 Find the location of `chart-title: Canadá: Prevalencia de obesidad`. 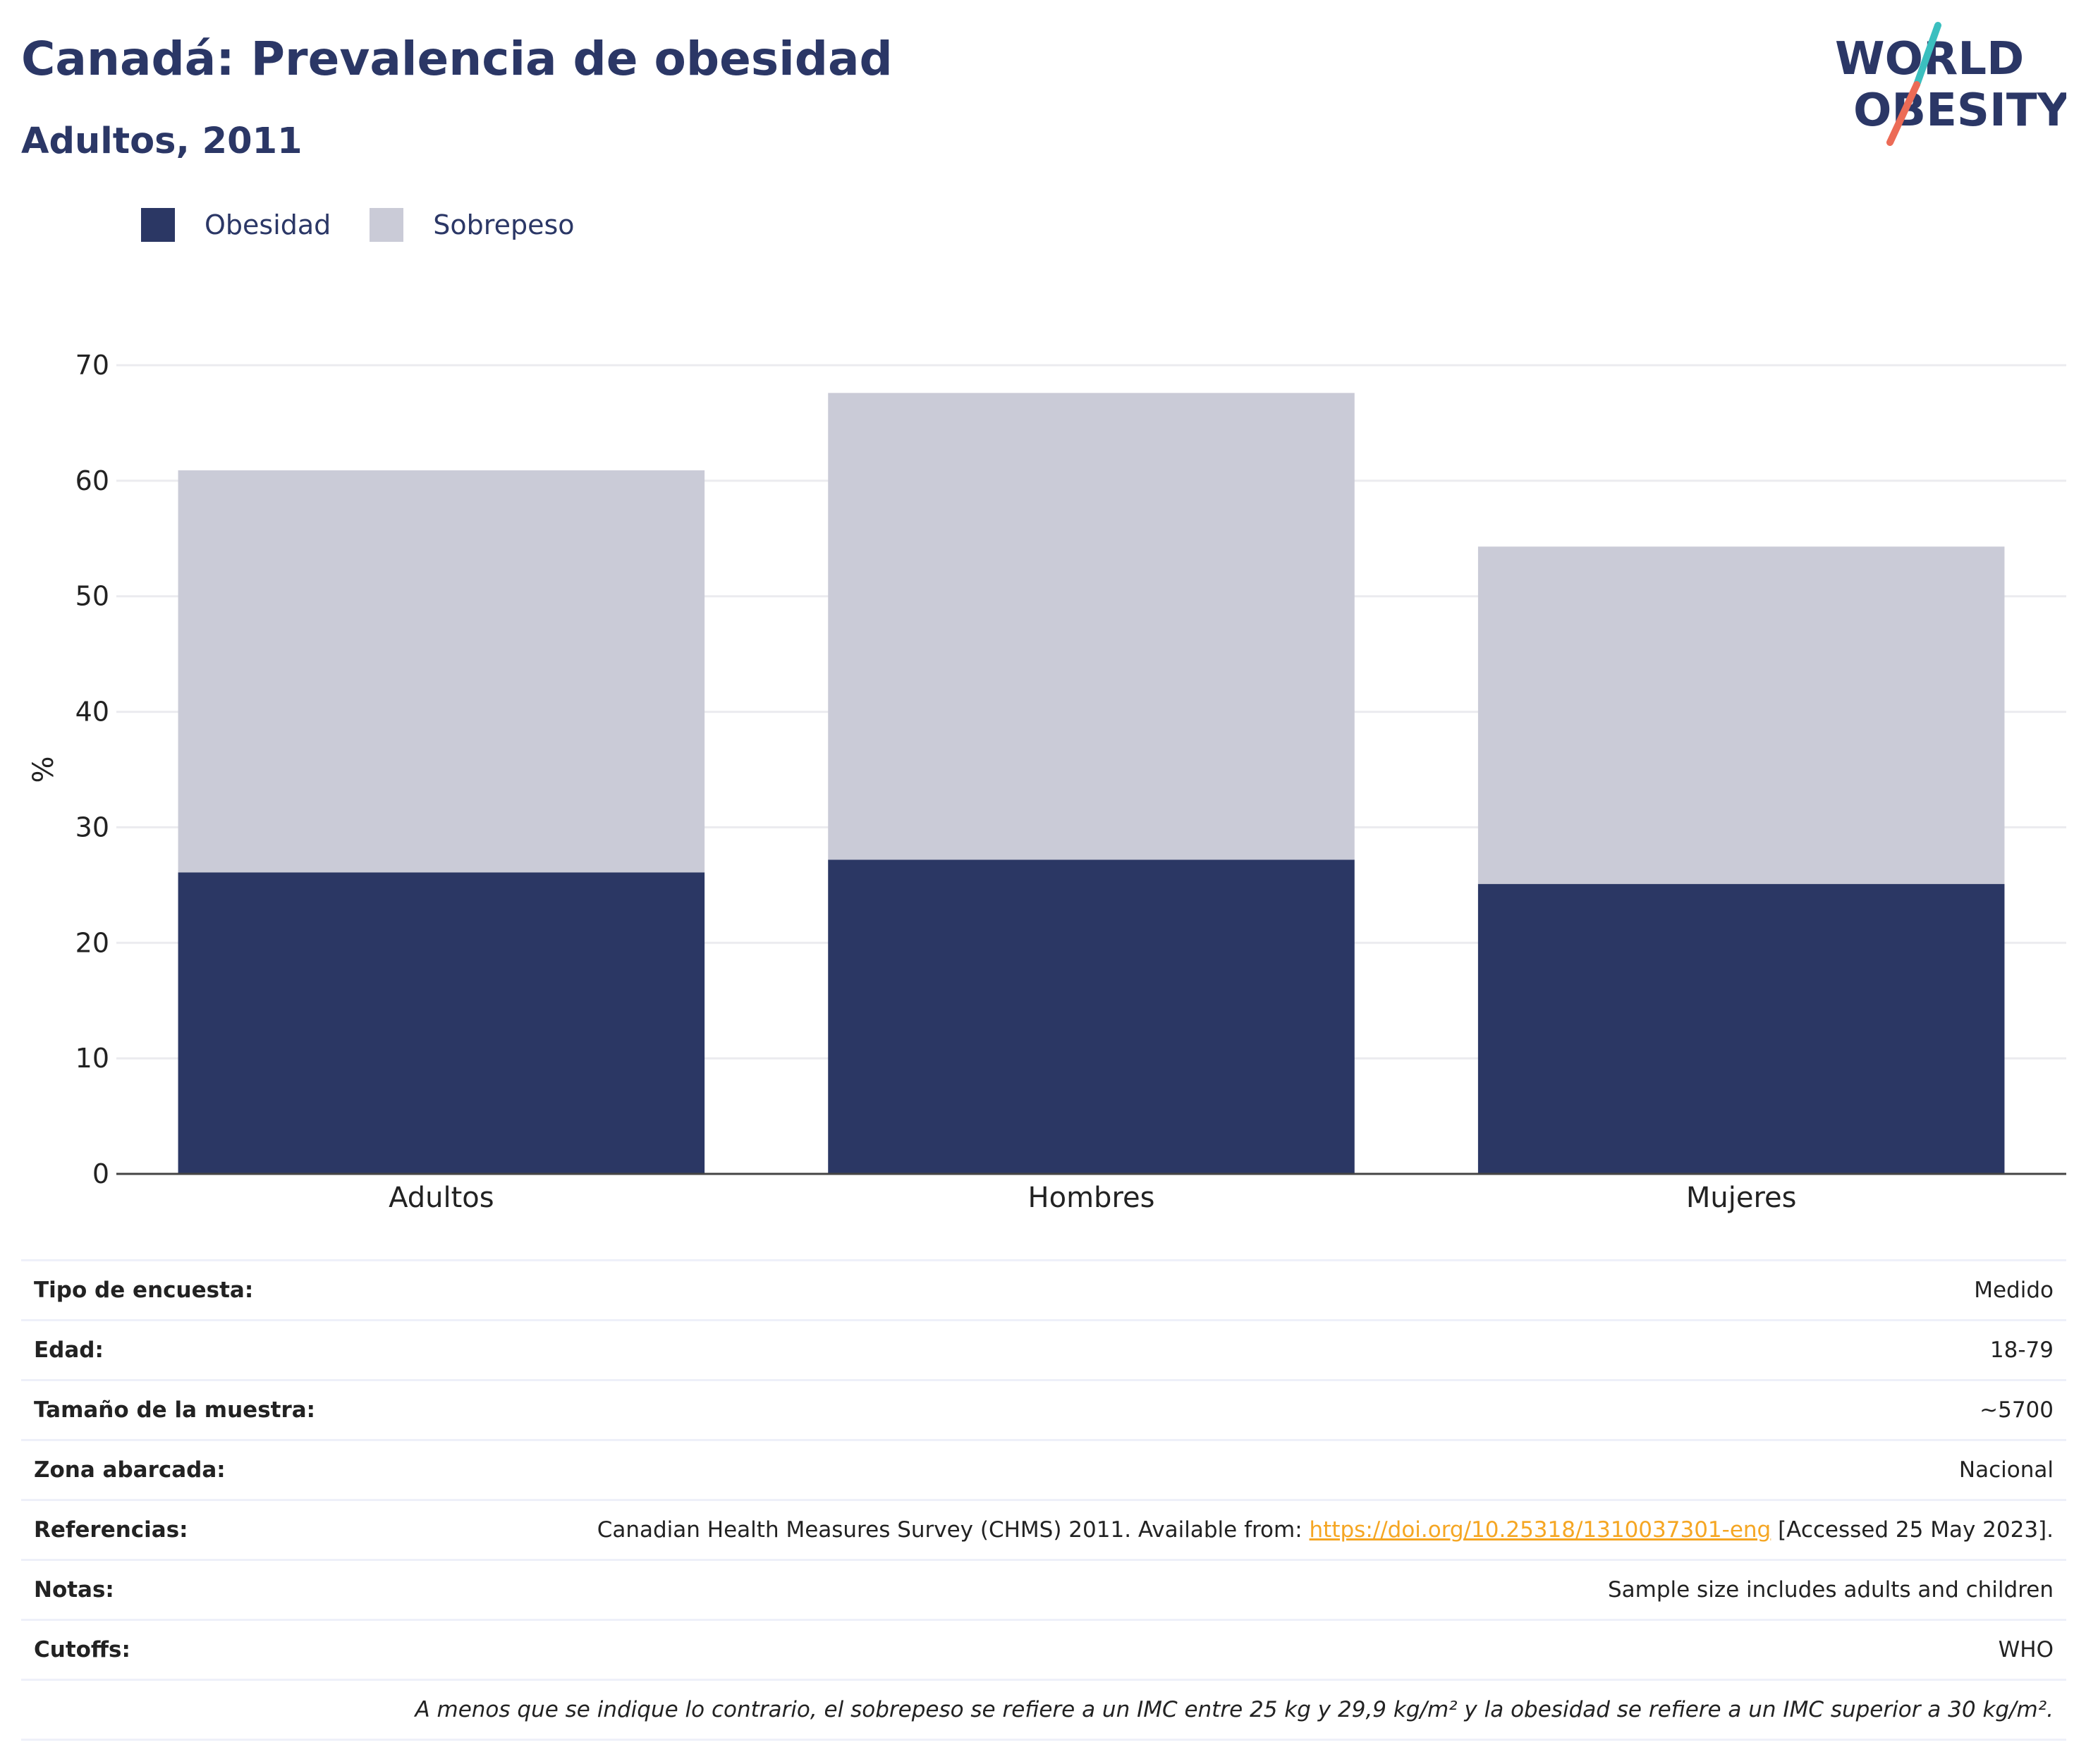

chart-title: Canadá: Prevalencia de obesidad is located at coordinates (457, 59).